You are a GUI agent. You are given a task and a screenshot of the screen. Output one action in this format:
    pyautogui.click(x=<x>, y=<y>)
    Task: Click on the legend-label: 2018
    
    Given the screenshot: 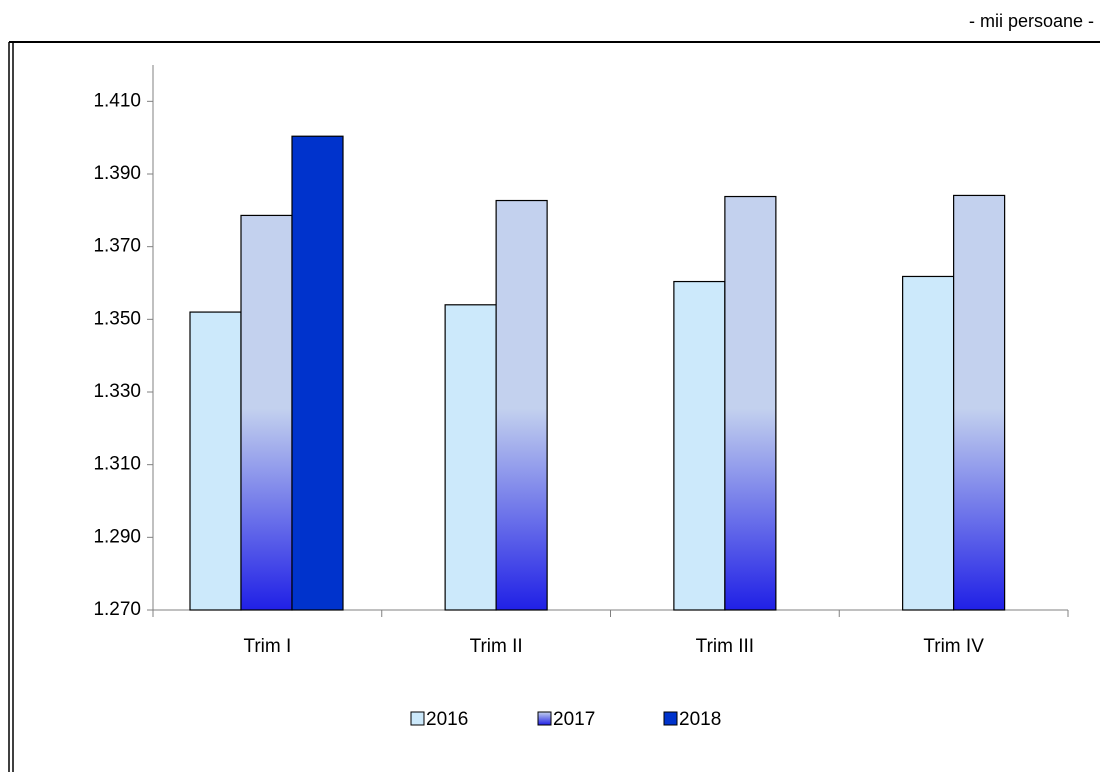 What is the action you would take?
    pyautogui.click(x=700, y=719)
    